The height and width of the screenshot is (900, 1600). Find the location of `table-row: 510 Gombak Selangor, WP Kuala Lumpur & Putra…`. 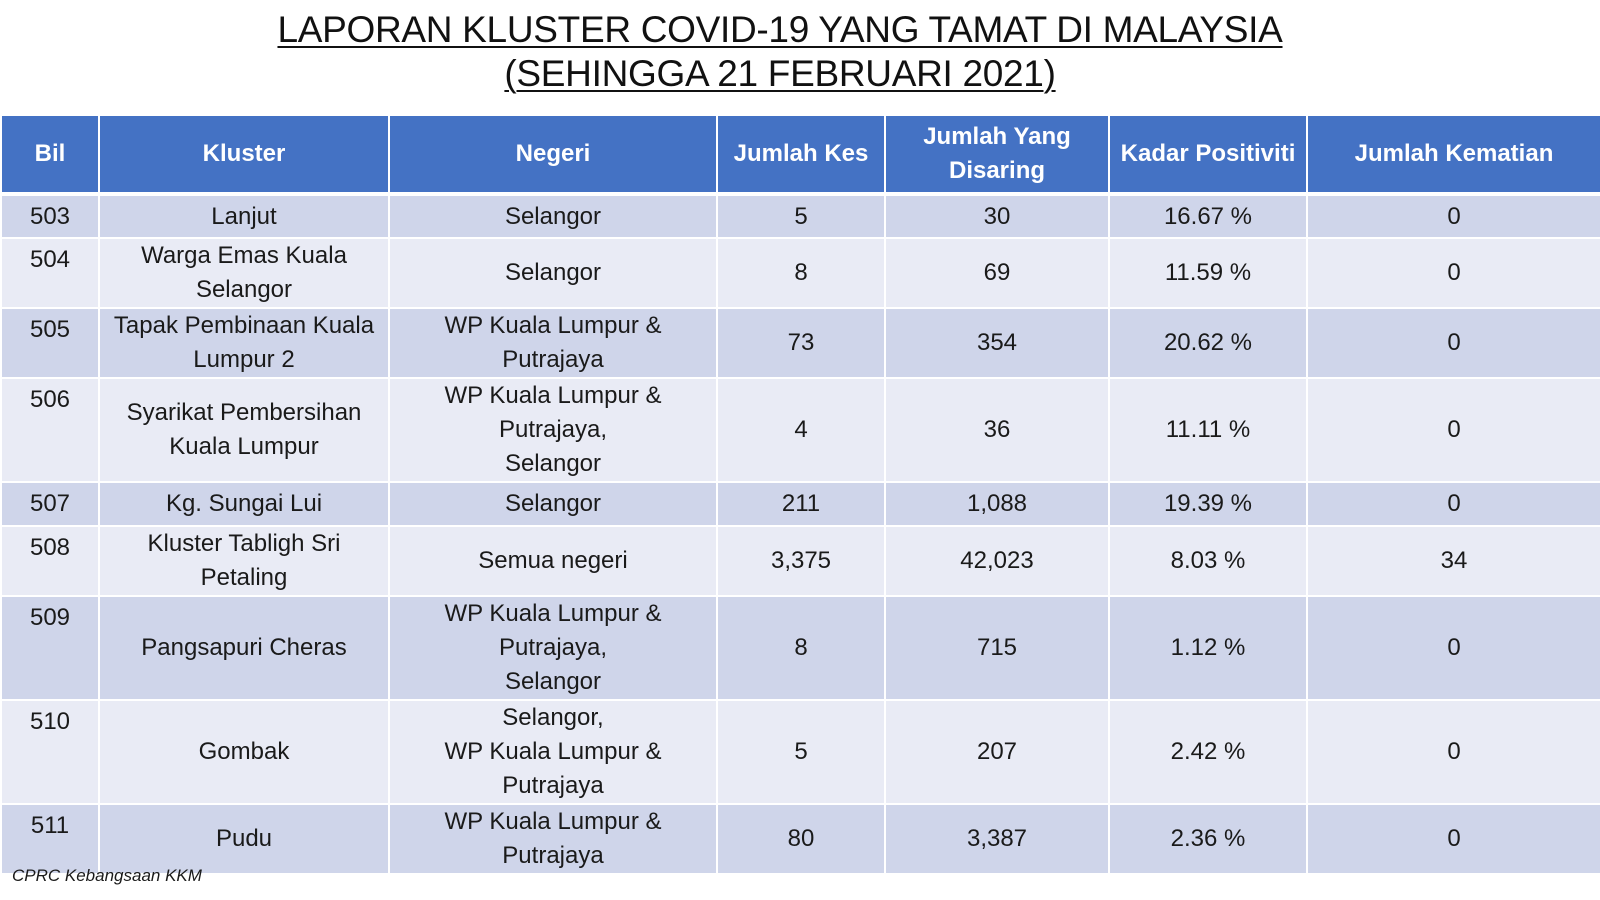

table-row: 510 Gombak Selangor, WP Kuala Lumpur & Putra… is located at coordinates (800, 752).